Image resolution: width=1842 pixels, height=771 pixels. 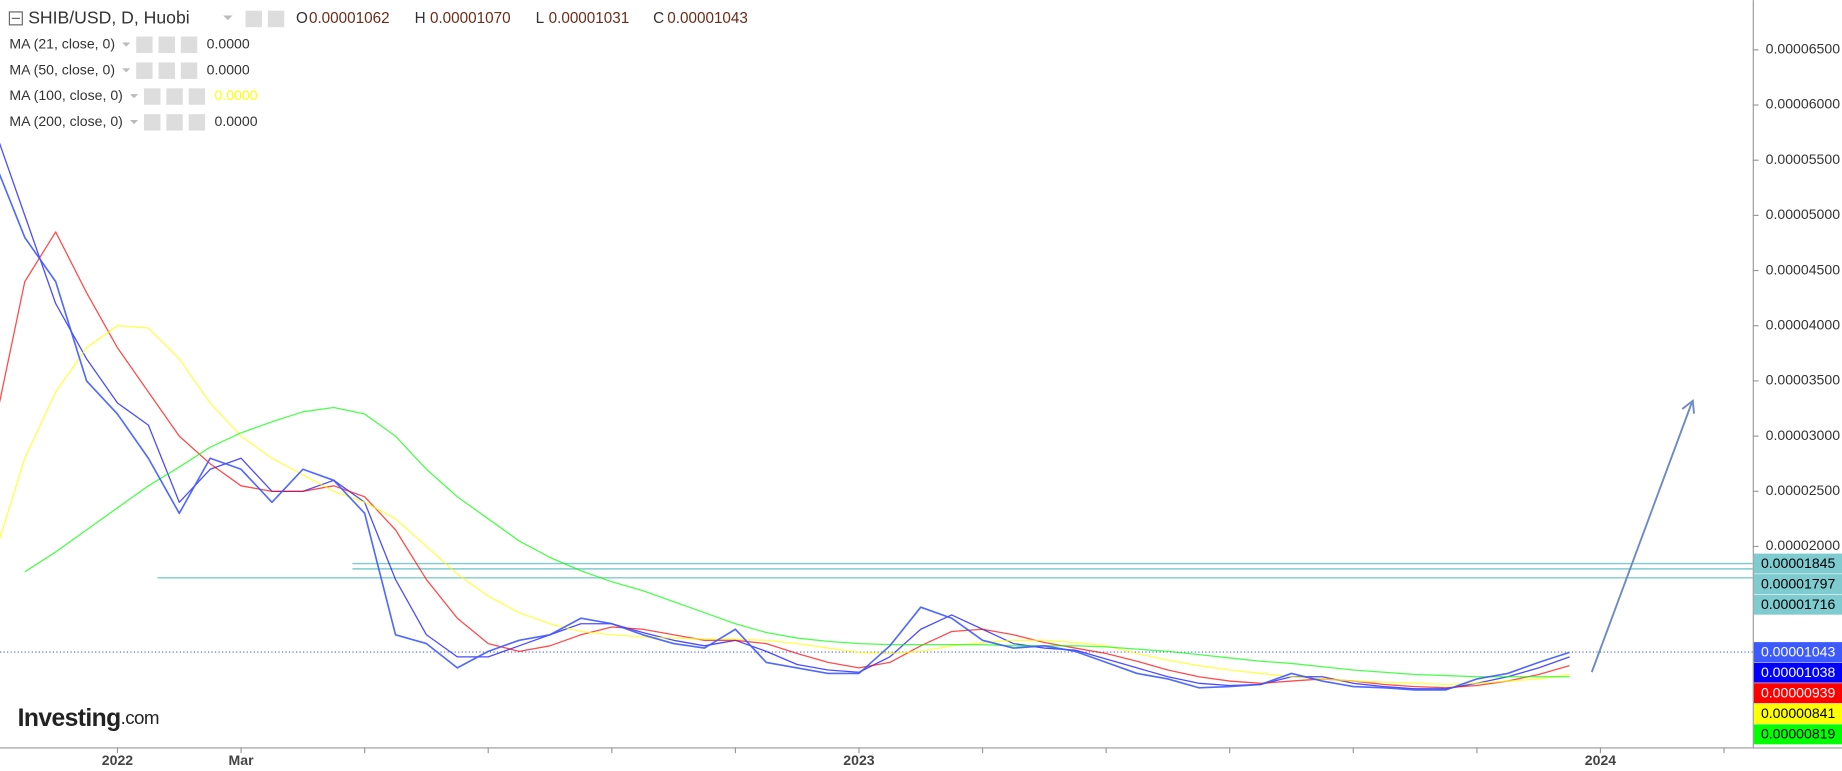 What do you see at coordinates (540, 18) in the screenshot?
I see `ohlc-key: L` at bounding box center [540, 18].